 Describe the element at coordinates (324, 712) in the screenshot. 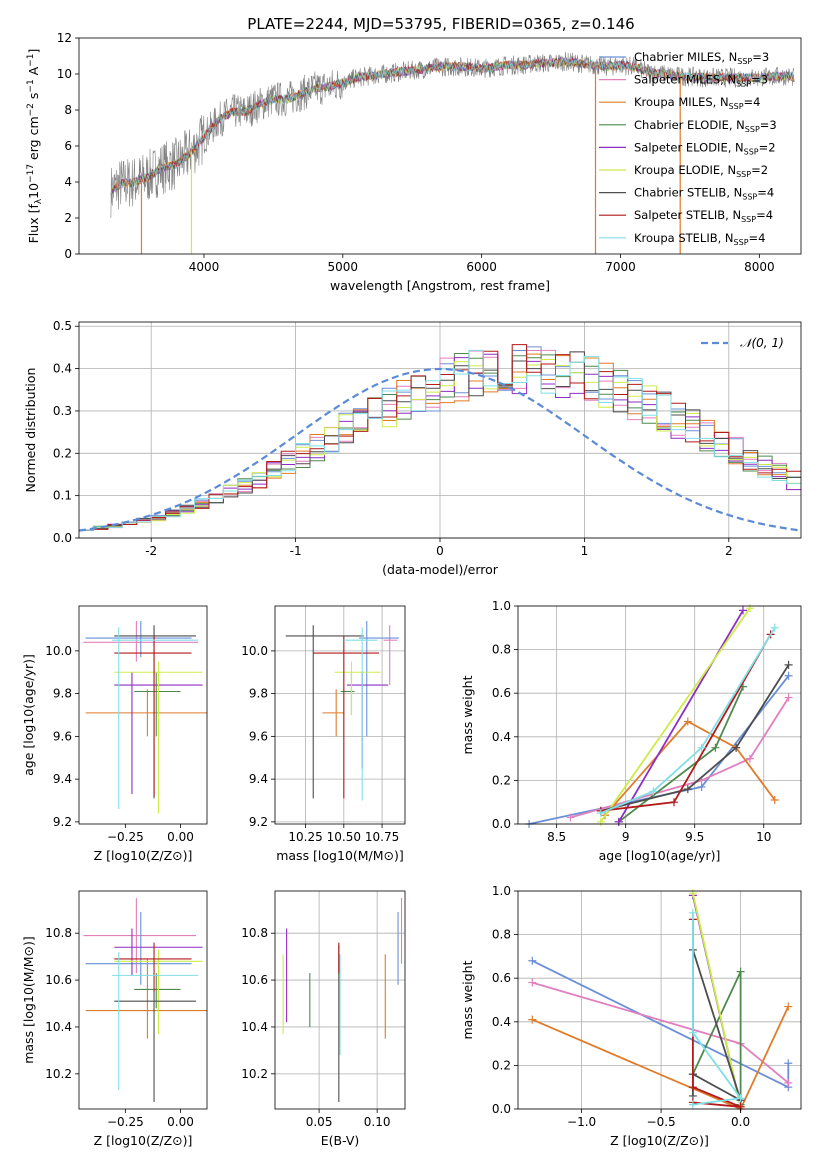

I see `errorbar-chabrier-stelib` at that location.